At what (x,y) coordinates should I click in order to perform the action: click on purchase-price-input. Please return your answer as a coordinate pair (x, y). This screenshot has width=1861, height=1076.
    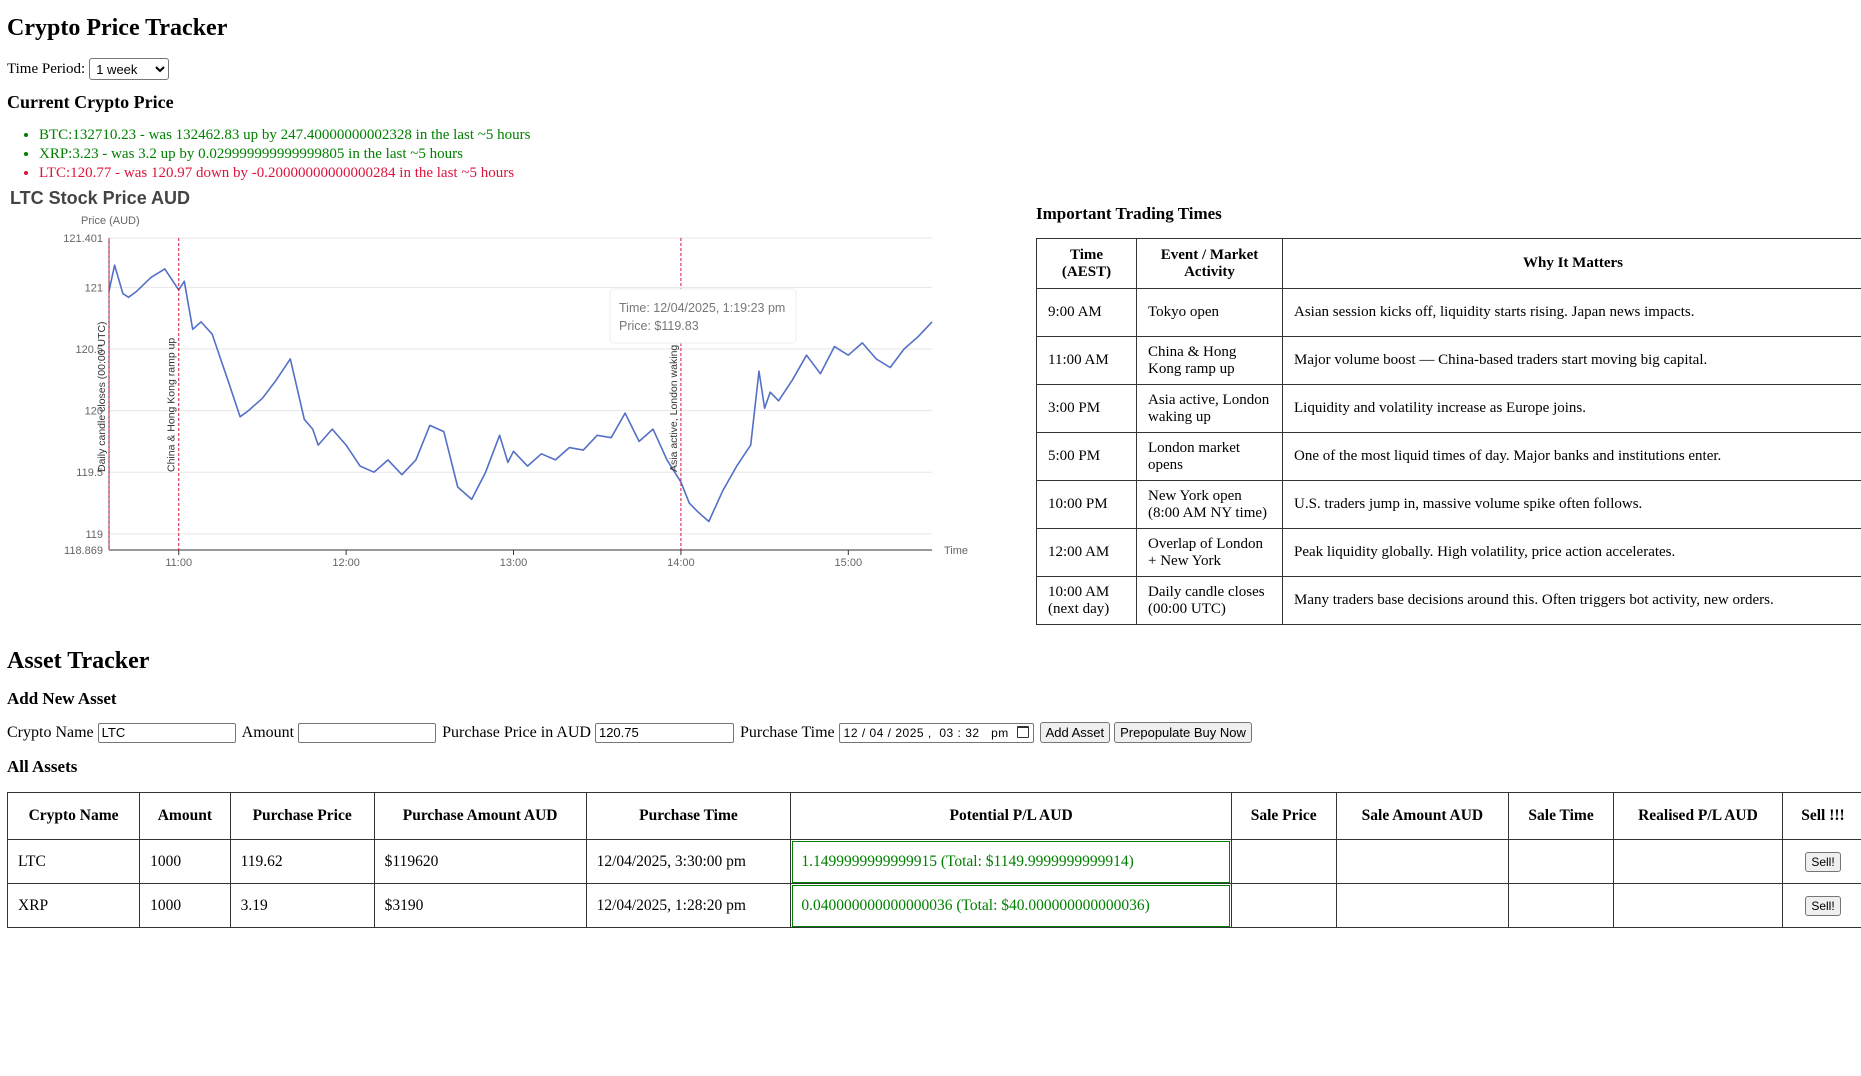
    Looking at the image, I should click on (664, 732).